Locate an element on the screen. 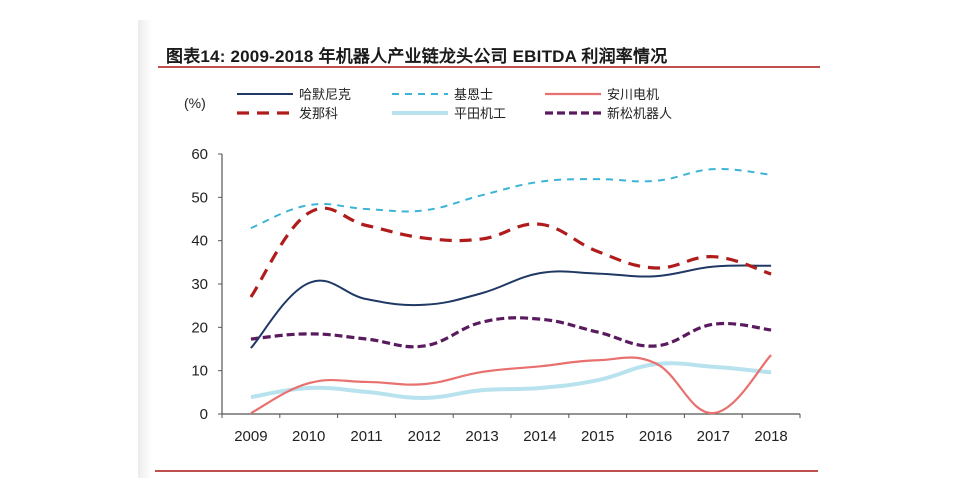 This screenshot has height=478, width=971. y-tick-label: 50 is located at coordinates (199, 197).